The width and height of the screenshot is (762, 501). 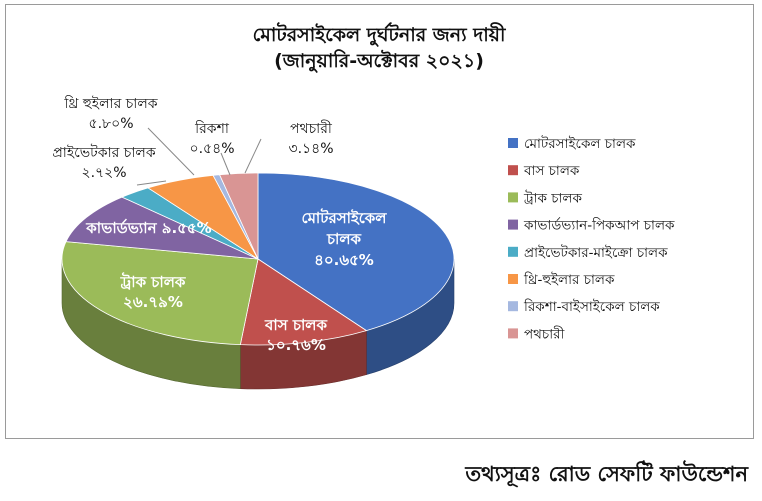 I want to click on slice-pct-0: ৪০.৬৫%, so click(x=344, y=260).